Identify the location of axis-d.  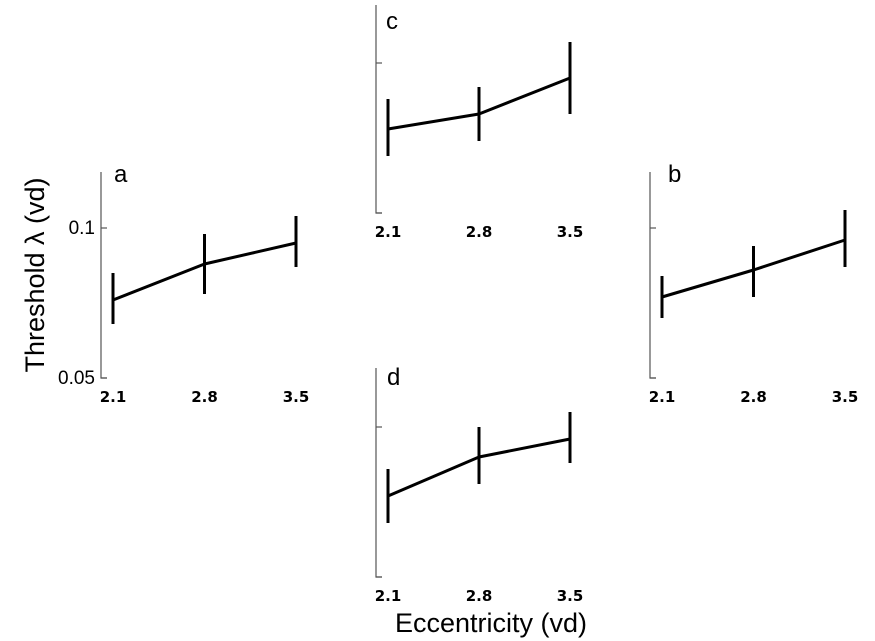
(378, 473).